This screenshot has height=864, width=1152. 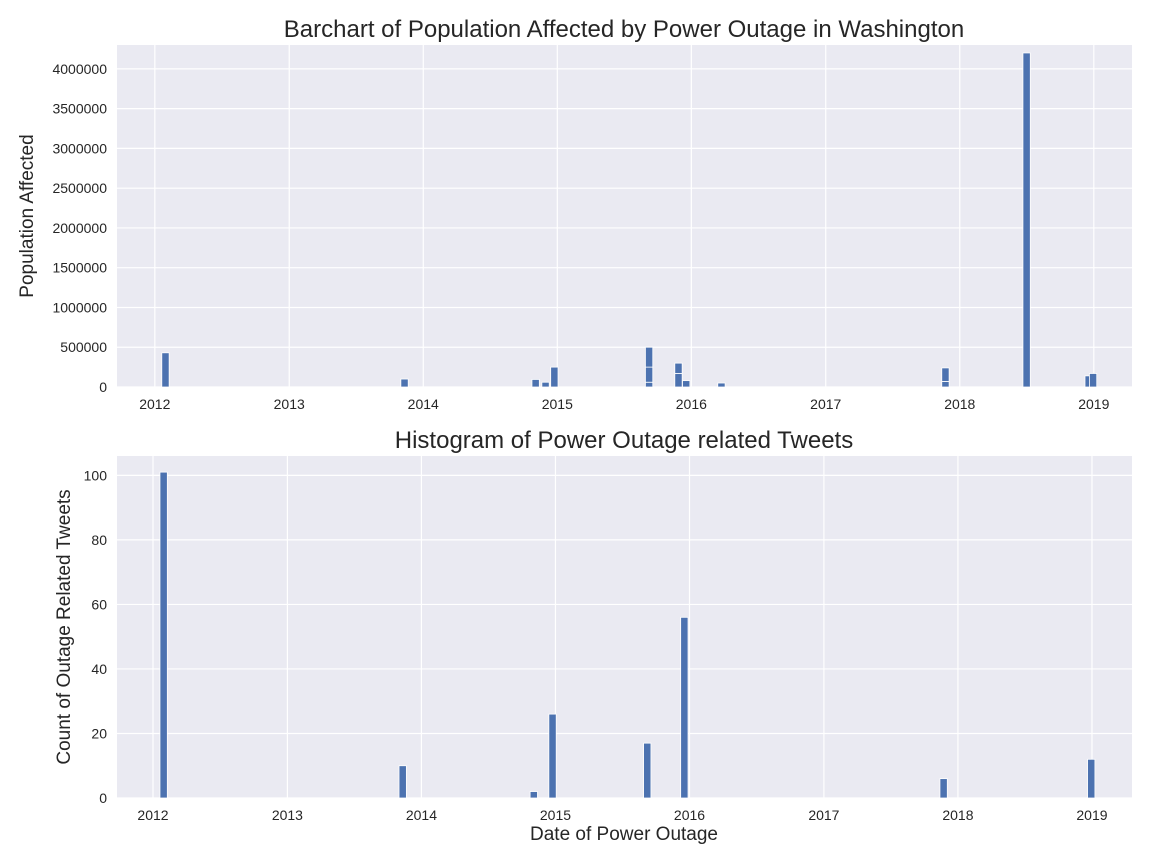 What do you see at coordinates (99, 669) in the screenshot?
I see `y-tick-label: 40` at bounding box center [99, 669].